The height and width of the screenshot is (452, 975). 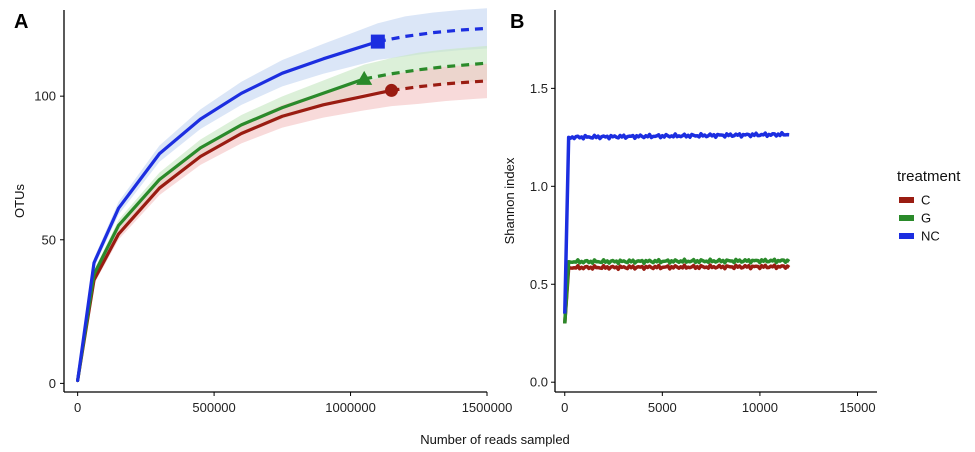 What do you see at coordinates (19, 201) in the screenshot?
I see `panel-a-y-axis-title: OTUs` at bounding box center [19, 201].